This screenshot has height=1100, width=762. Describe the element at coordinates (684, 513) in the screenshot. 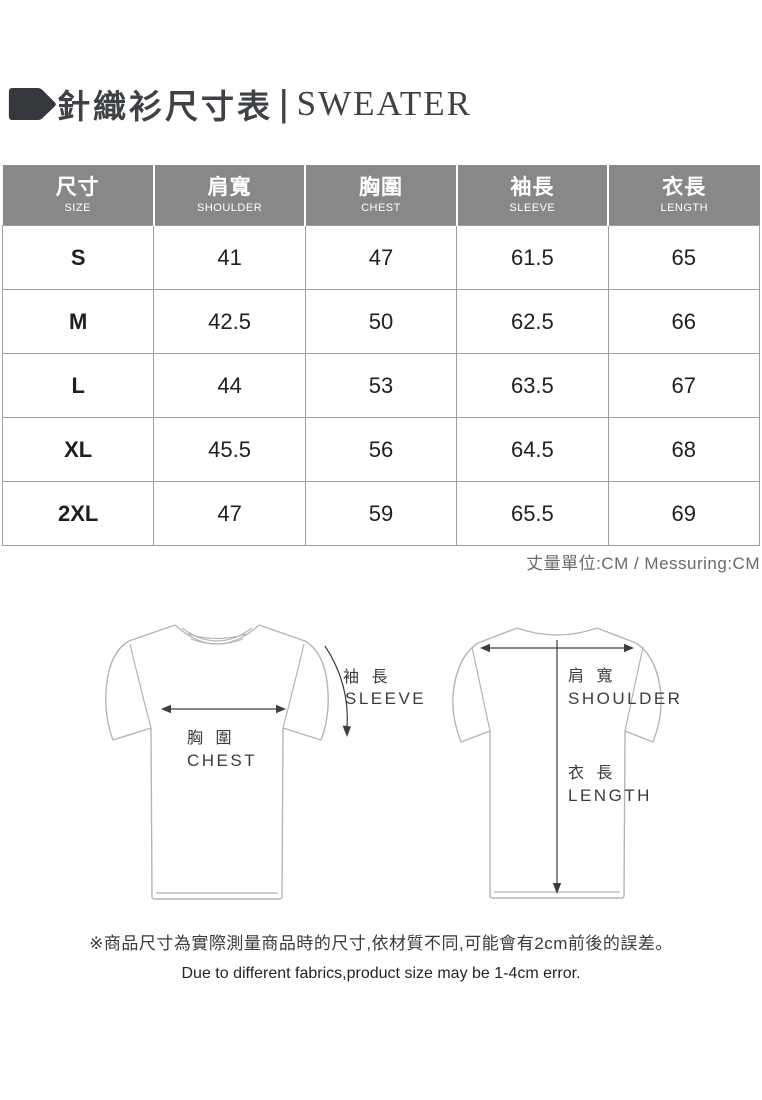

I see `value-cell: 69` at that location.